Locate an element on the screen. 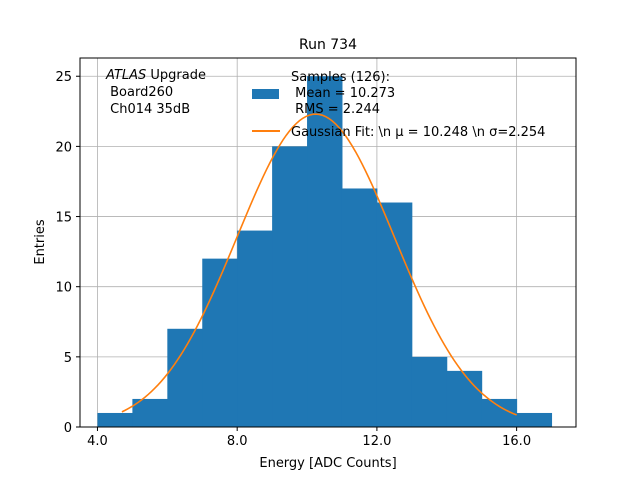 The height and width of the screenshot is (480, 640). atlas-annotation: ATLAS Upgrade Board260 Ch014 35dB is located at coordinates (155, 92).